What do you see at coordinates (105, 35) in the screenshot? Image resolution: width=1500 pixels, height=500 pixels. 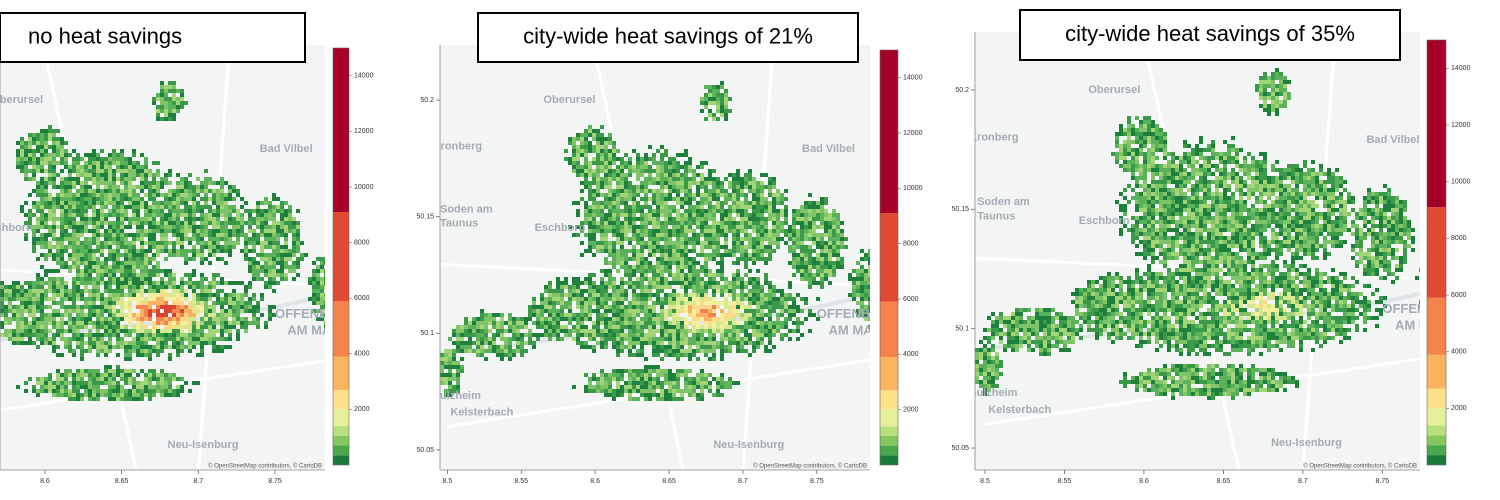 I see `panel-title: no heat savings` at bounding box center [105, 35].